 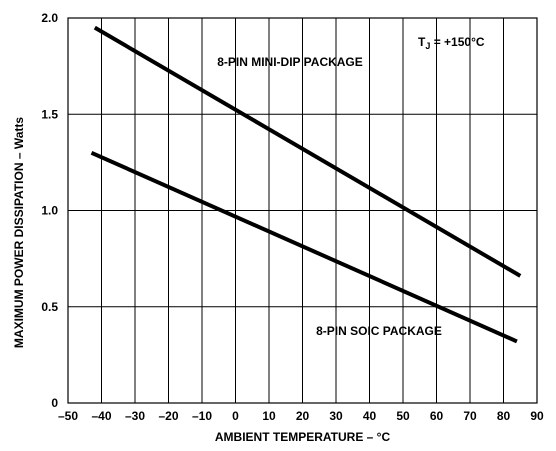 I want to click on x-tick-label: 10, so click(x=269, y=416).